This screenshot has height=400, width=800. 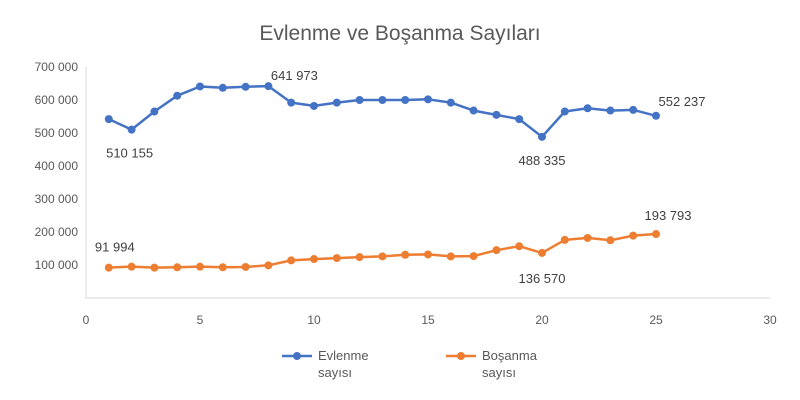 I want to click on data-label: 91 994, so click(x=115, y=247).